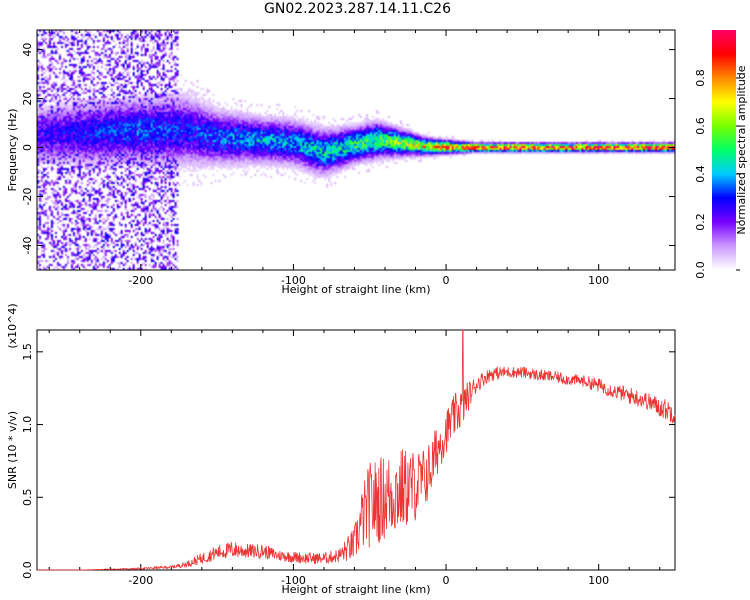 The height and width of the screenshot is (600, 750). What do you see at coordinates (27, 99) in the screenshot?
I see `spectrogram-y-tick-label: 20` at bounding box center [27, 99].